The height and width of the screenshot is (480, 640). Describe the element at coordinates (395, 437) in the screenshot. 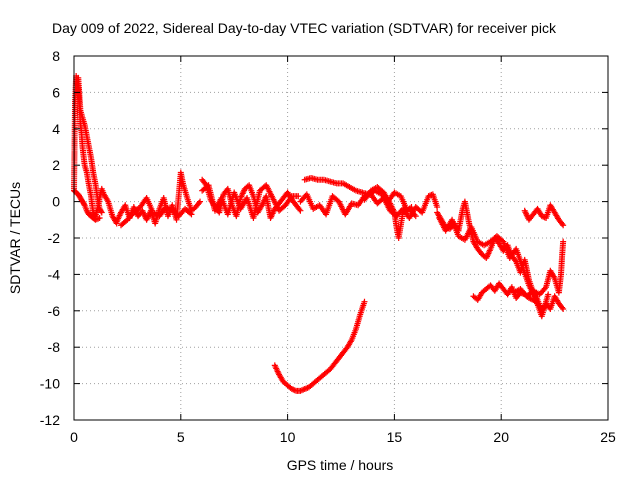

I see `x-tick-label: 15` at that location.